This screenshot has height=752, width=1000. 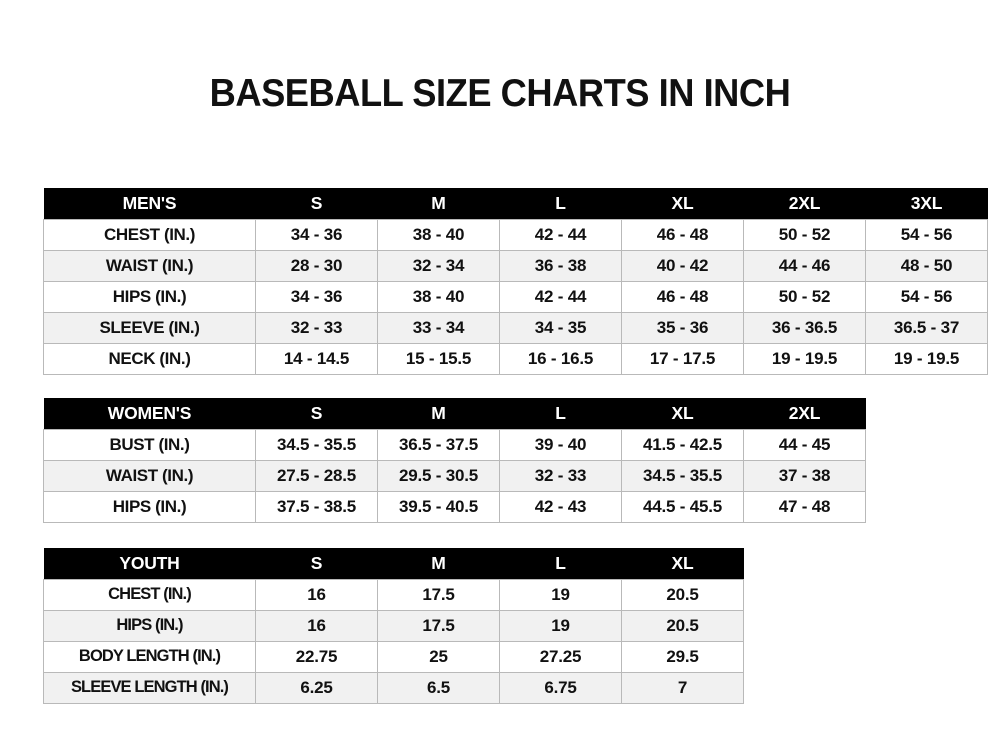 What do you see at coordinates (804, 506) in the screenshot?
I see `measurement-cell: 47 - 48` at bounding box center [804, 506].